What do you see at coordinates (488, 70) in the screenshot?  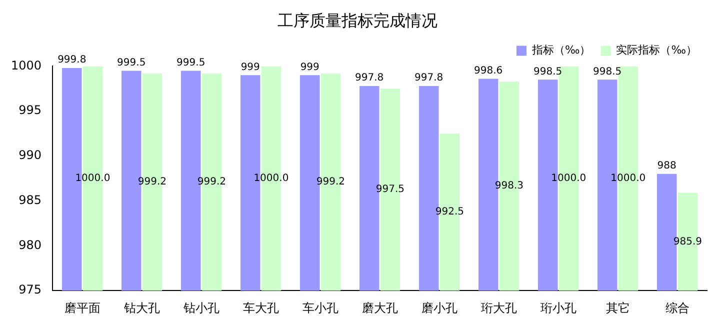 I see `data-label: 998.6` at bounding box center [488, 70].